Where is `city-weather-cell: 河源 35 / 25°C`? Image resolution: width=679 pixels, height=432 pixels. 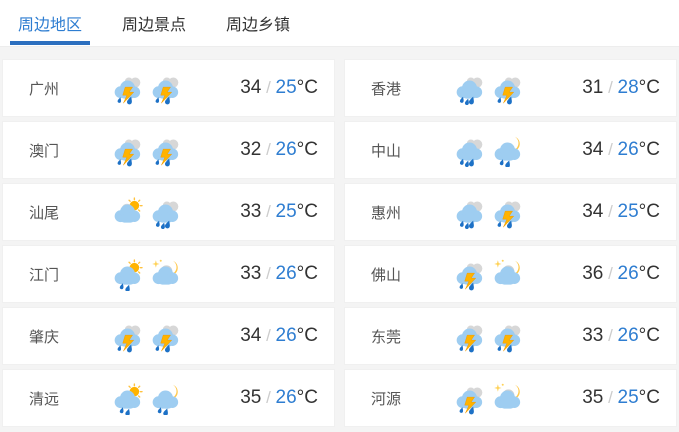
city-weather-cell: 河源 35 / 25°C is located at coordinates (510, 398).